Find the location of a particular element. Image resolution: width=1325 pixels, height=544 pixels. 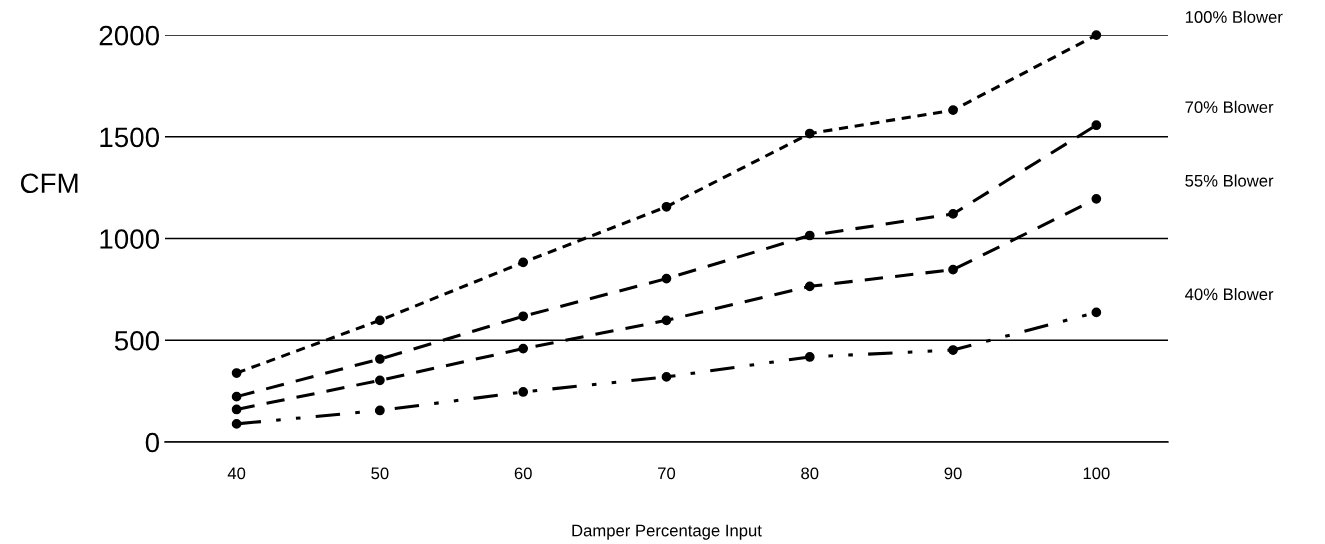

x-axis-title: Damper Percentage Input is located at coordinates (667, 532).